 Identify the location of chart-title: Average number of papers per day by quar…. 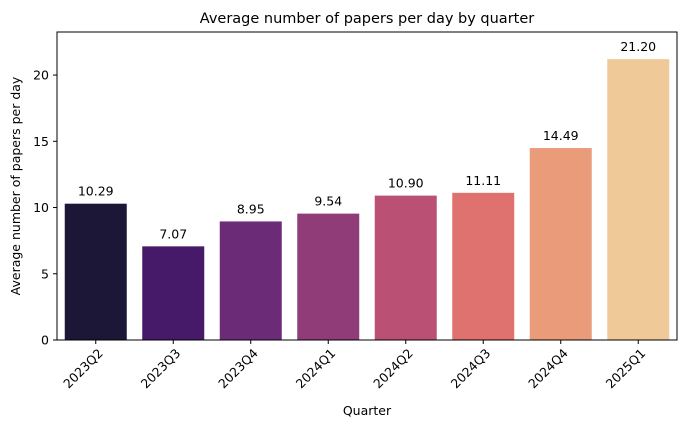
(367, 19).